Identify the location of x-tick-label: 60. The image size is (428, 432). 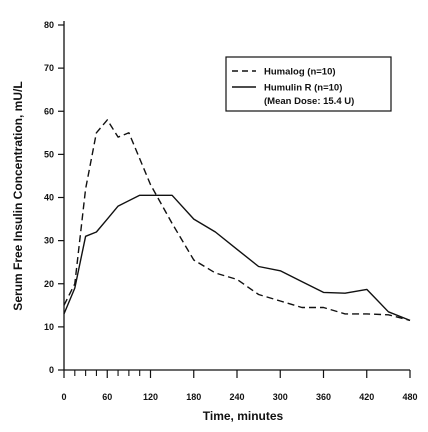
(107, 397).